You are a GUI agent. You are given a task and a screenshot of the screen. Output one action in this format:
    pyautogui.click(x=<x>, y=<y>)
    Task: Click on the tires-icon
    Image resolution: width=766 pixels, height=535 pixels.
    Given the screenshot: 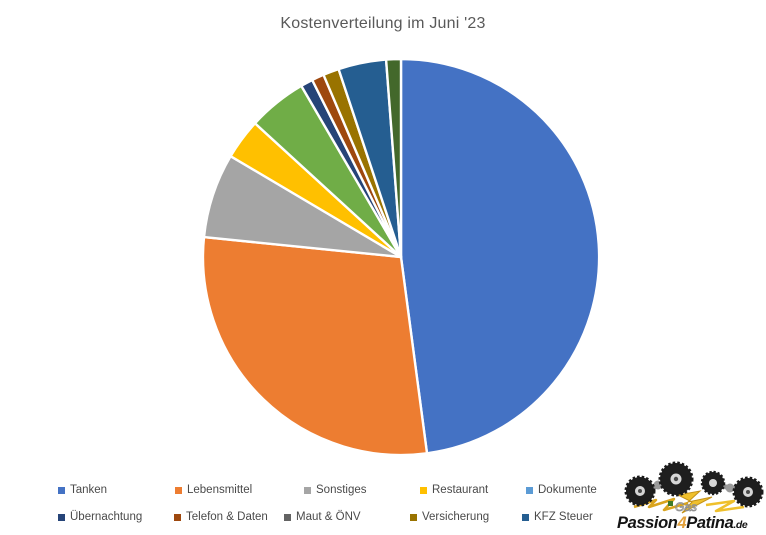 What is the action you would take?
    pyautogui.click(x=694, y=484)
    